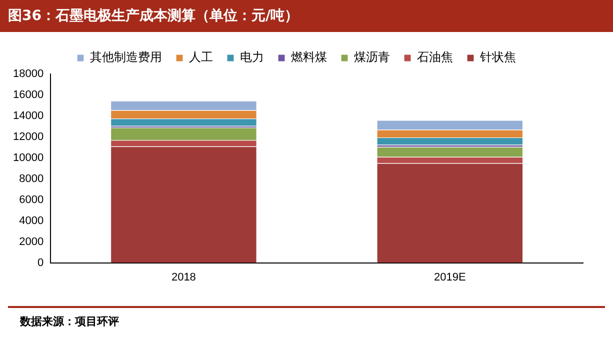 Image resolution: width=613 pixels, height=338 pixels. Describe the element at coordinates (28, 116) in the screenshot. I see `y-tick-label: 14000` at that location.